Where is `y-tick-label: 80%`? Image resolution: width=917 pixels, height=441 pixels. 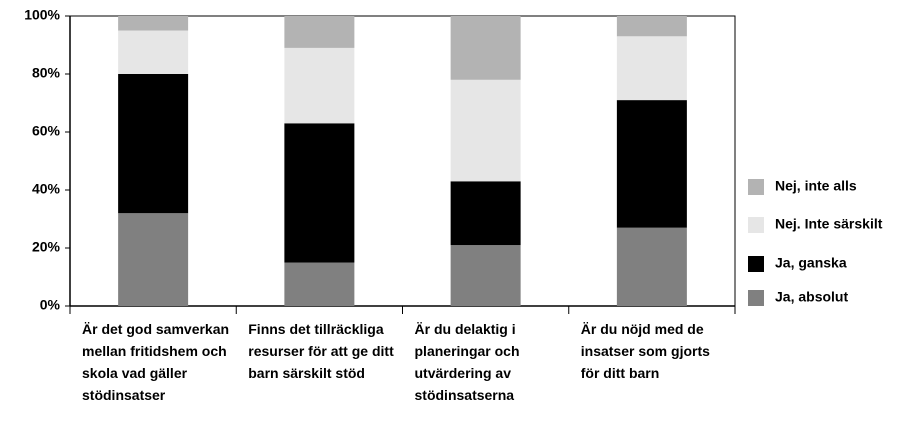 y-tick-label: 80% is located at coordinates (46, 73).